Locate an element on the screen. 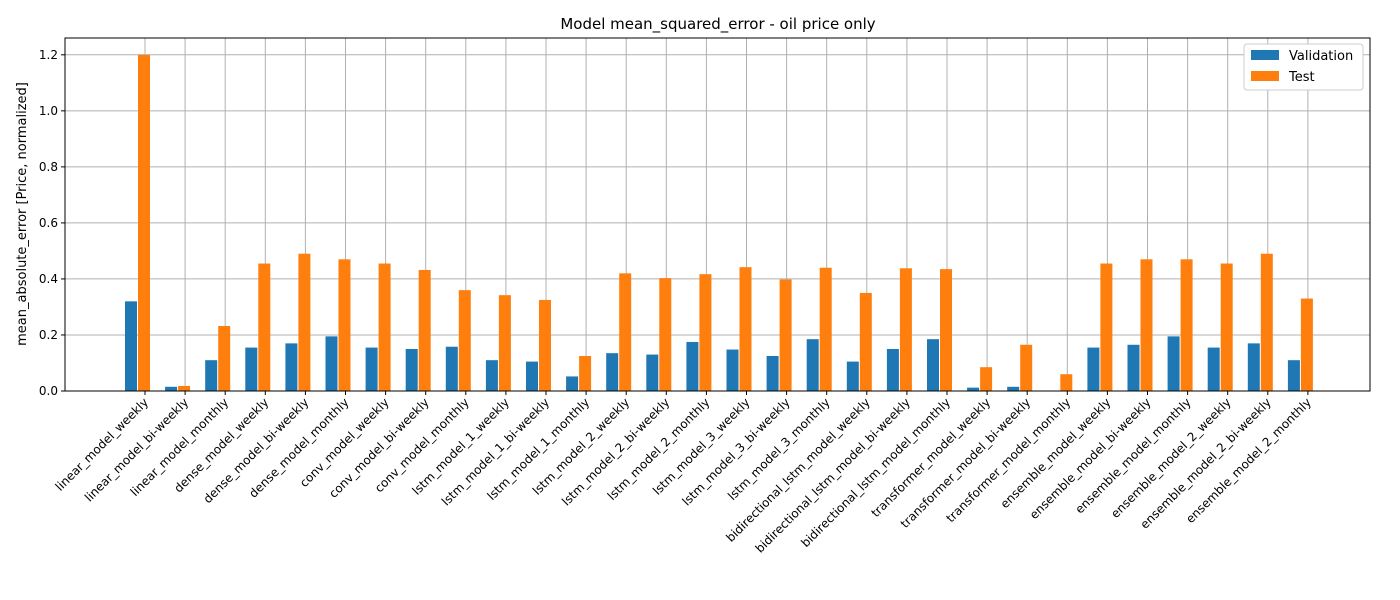 Image resolution: width=1400 pixels, height=600 pixels. y-tick-label: 0.8 is located at coordinates (48, 167).